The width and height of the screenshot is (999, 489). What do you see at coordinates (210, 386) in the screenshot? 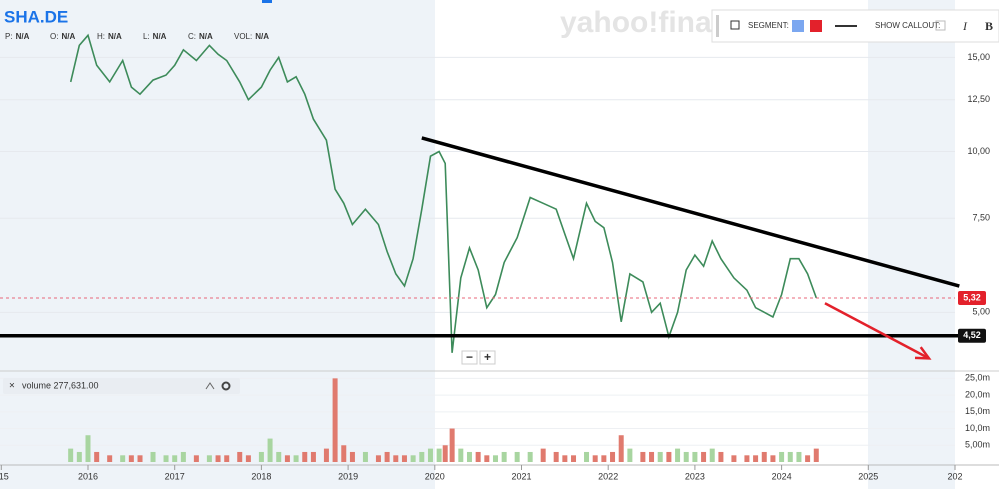
I see `collapse-icon` at bounding box center [210, 386].